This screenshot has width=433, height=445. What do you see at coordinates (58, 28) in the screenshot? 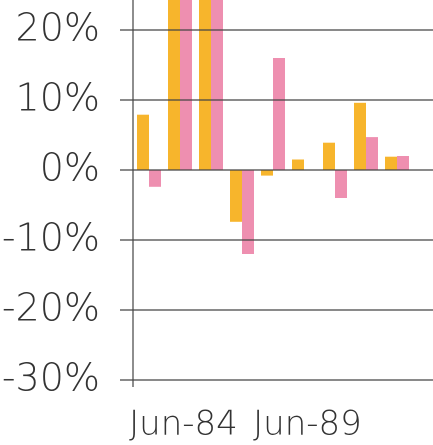
I see `y-tick-label: 20%` at bounding box center [58, 28].